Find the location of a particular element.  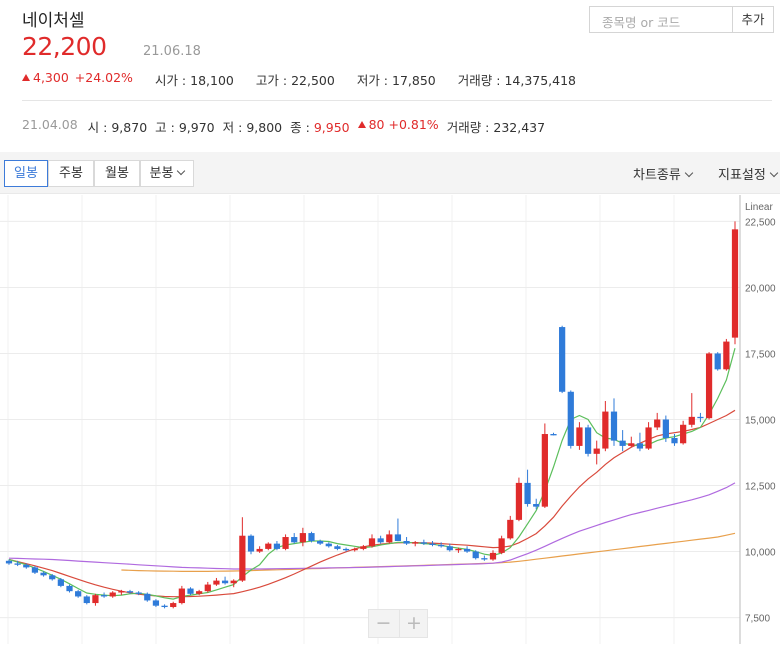

info-high: 고 : 9,970 is located at coordinates (185, 127).